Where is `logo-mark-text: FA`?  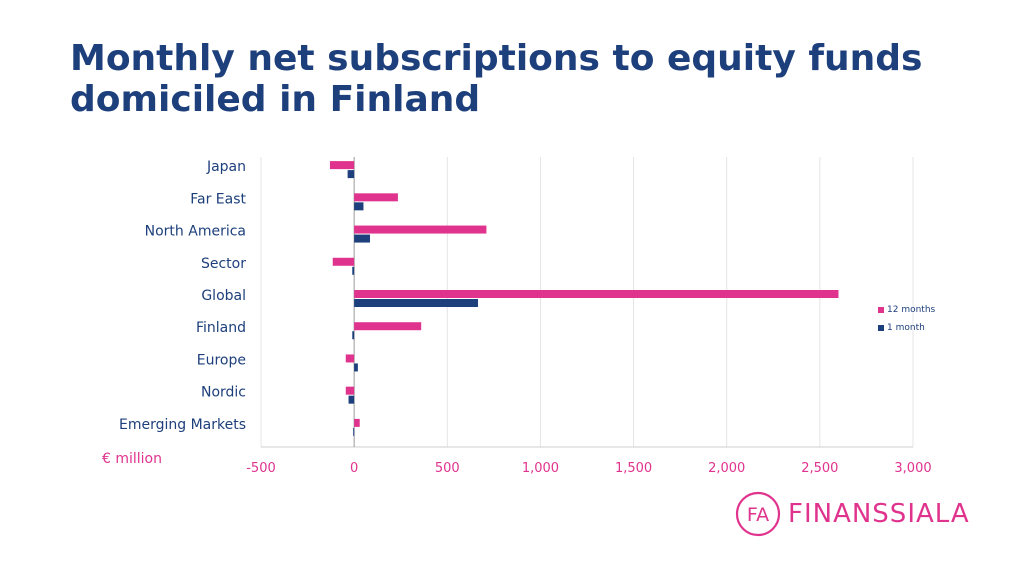 logo-mark-text: FA is located at coordinates (758, 515).